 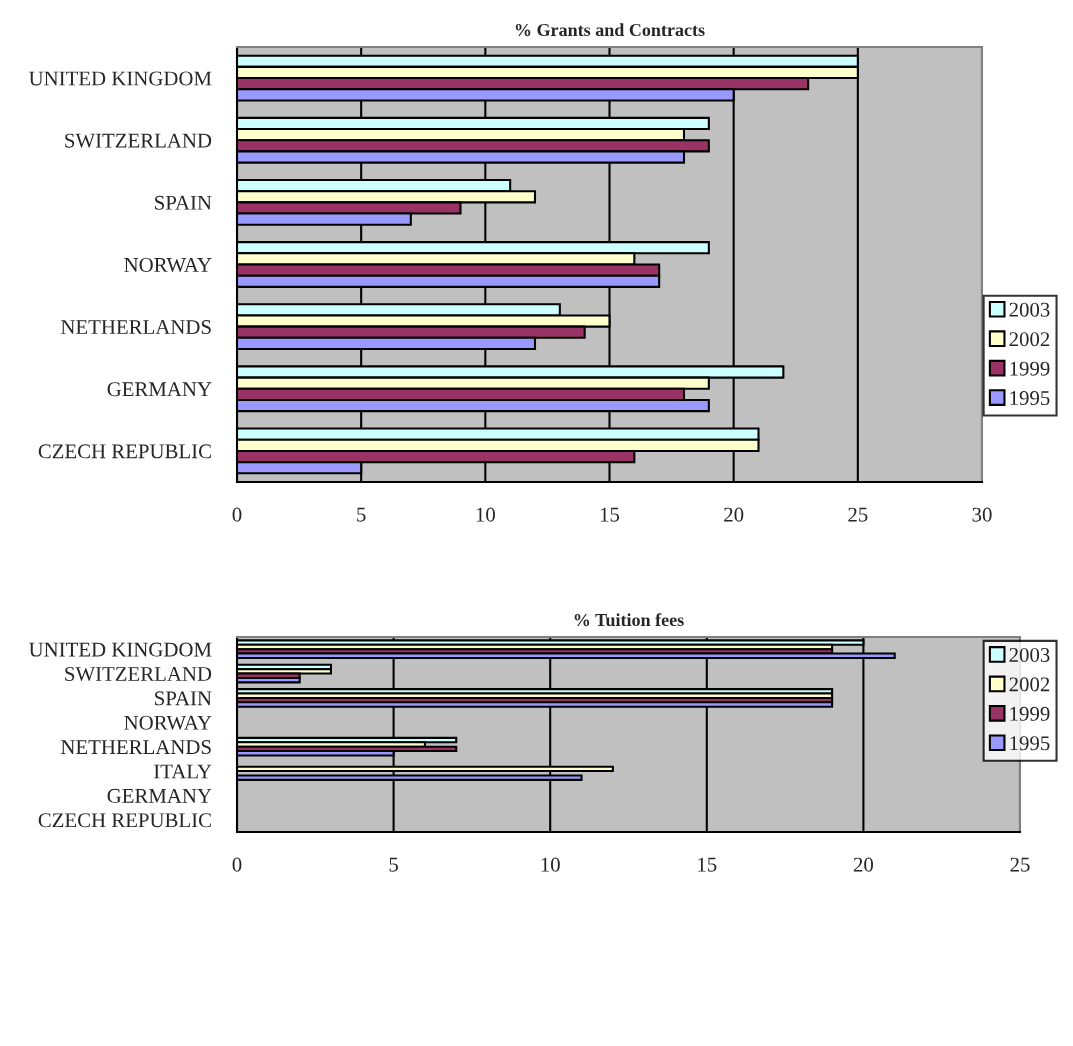 What do you see at coordinates (610, 30) in the screenshot?
I see `chart-title: % Grants and Contracts` at bounding box center [610, 30].